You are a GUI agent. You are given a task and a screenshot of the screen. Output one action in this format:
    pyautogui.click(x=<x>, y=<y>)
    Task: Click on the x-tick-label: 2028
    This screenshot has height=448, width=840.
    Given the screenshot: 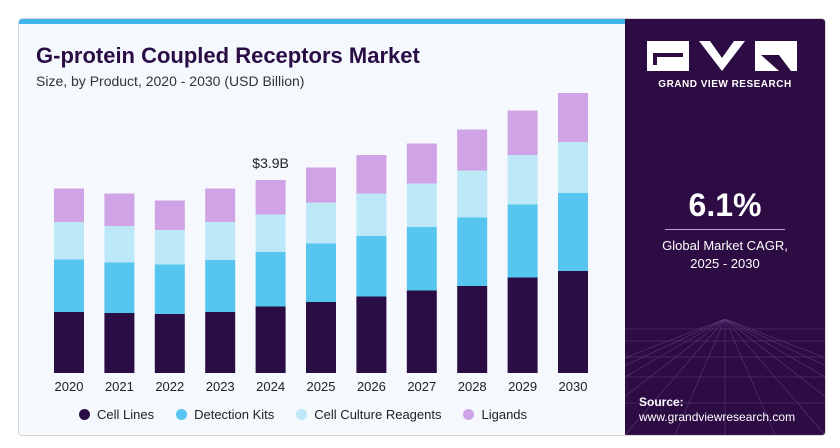 What is the action you would take?
    pyautogui.click(x=472, y=386)
    